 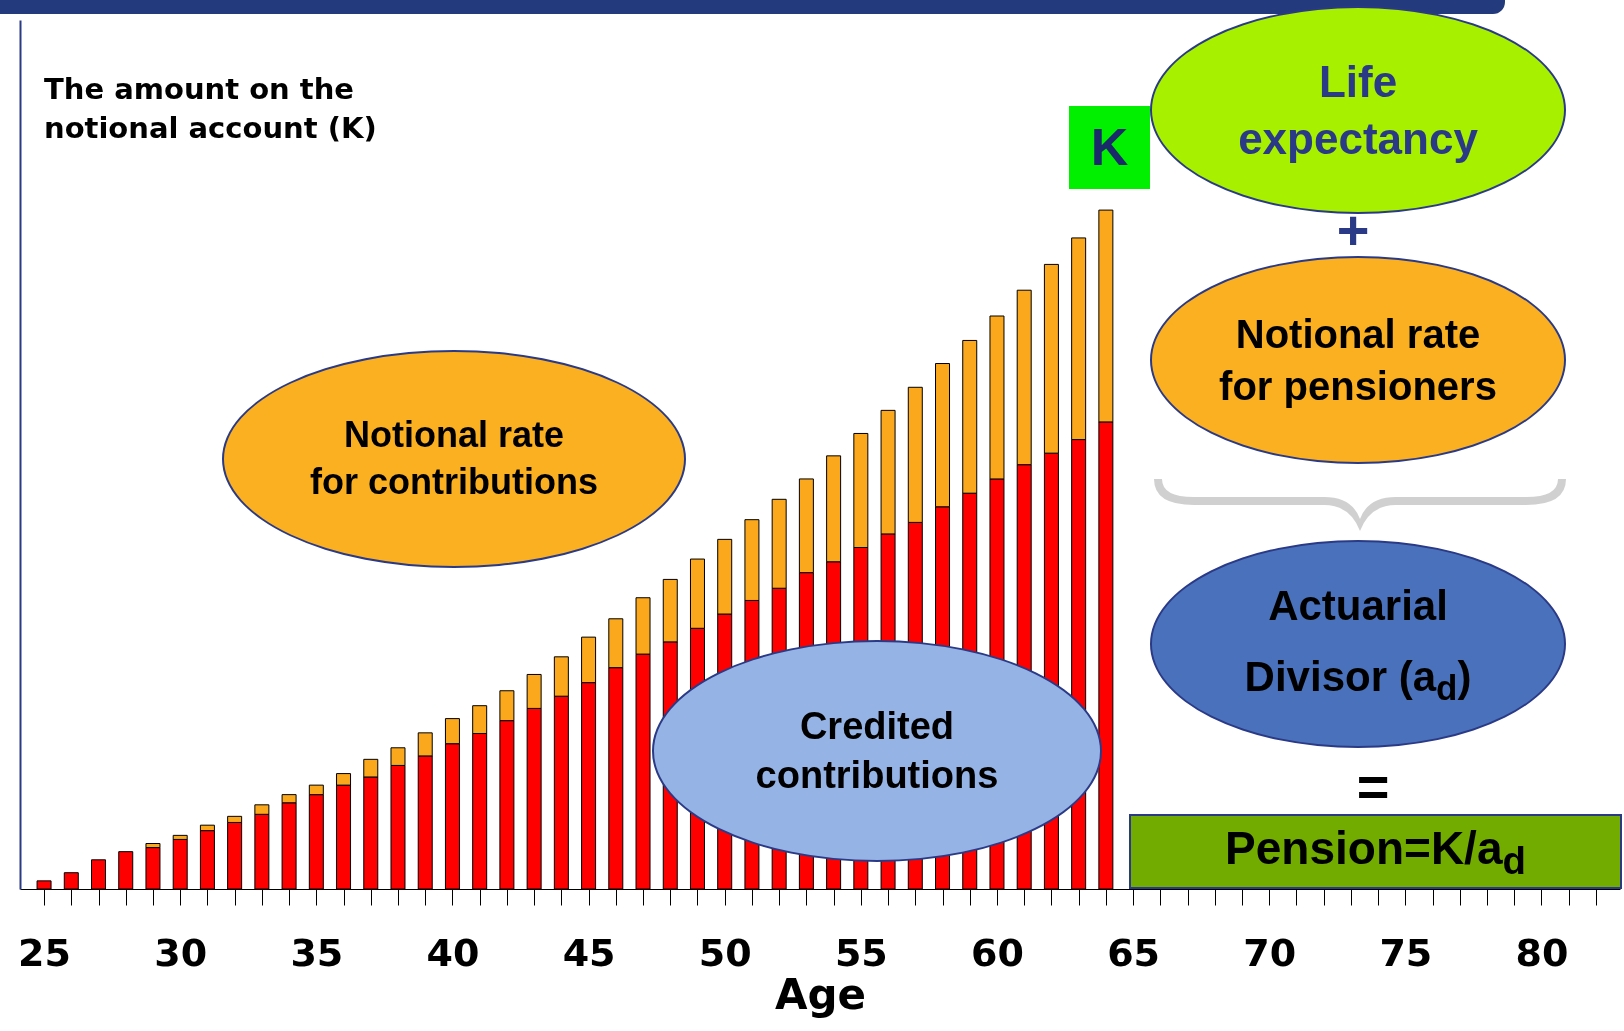 I want to click on text: K, so click(x=1109, y=147).